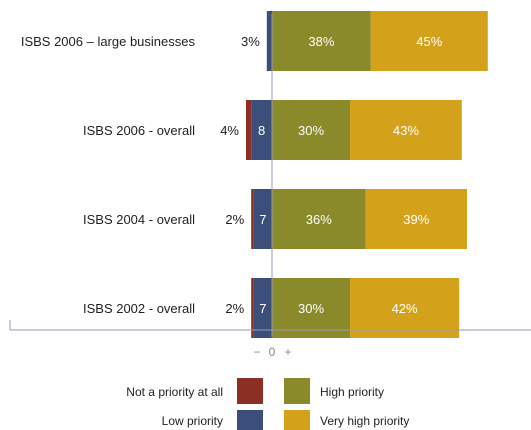  What do you see at coordinates (250, 41) in the screenshot?
I see `negative-total-label: 3%` at bounding box center [250, 41].